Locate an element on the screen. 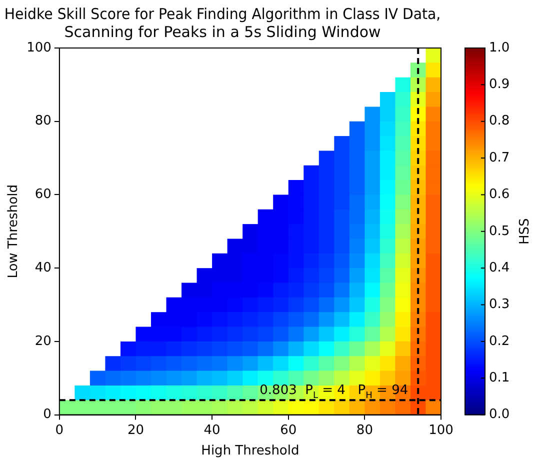 This screenshot has height=463, width=537. color-bar-label: 0.3 is located at coordinates (499, 304).